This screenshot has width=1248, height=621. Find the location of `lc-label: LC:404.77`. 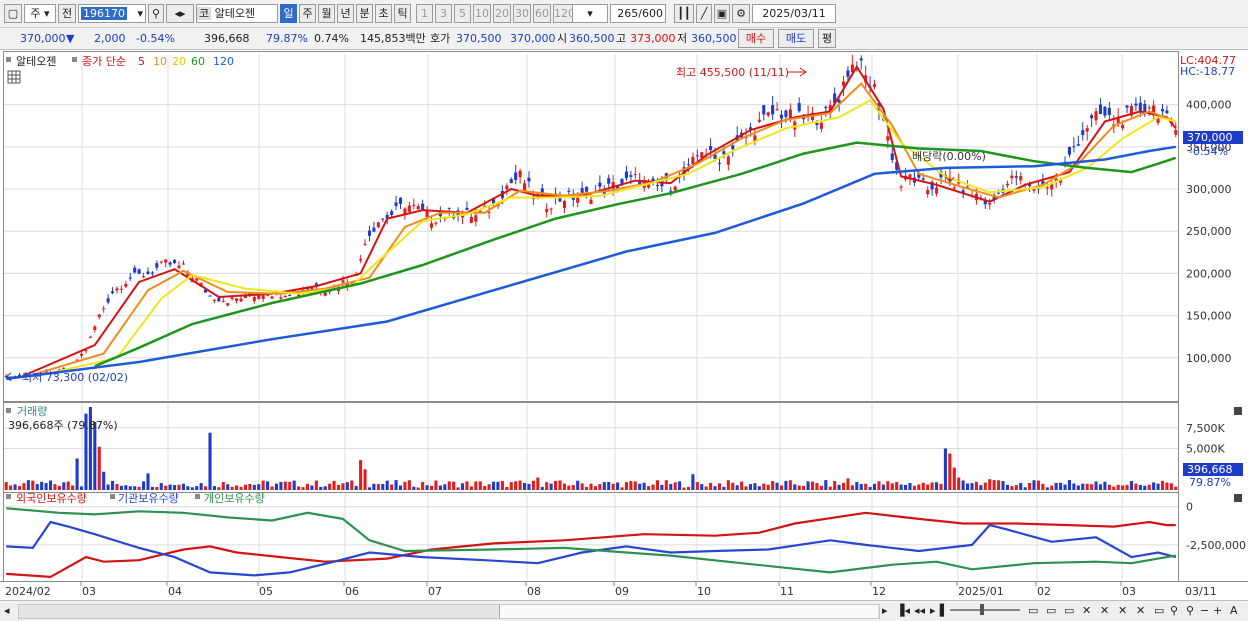

lc-label: LC:404.77 is located at coordinates (1208, 60).